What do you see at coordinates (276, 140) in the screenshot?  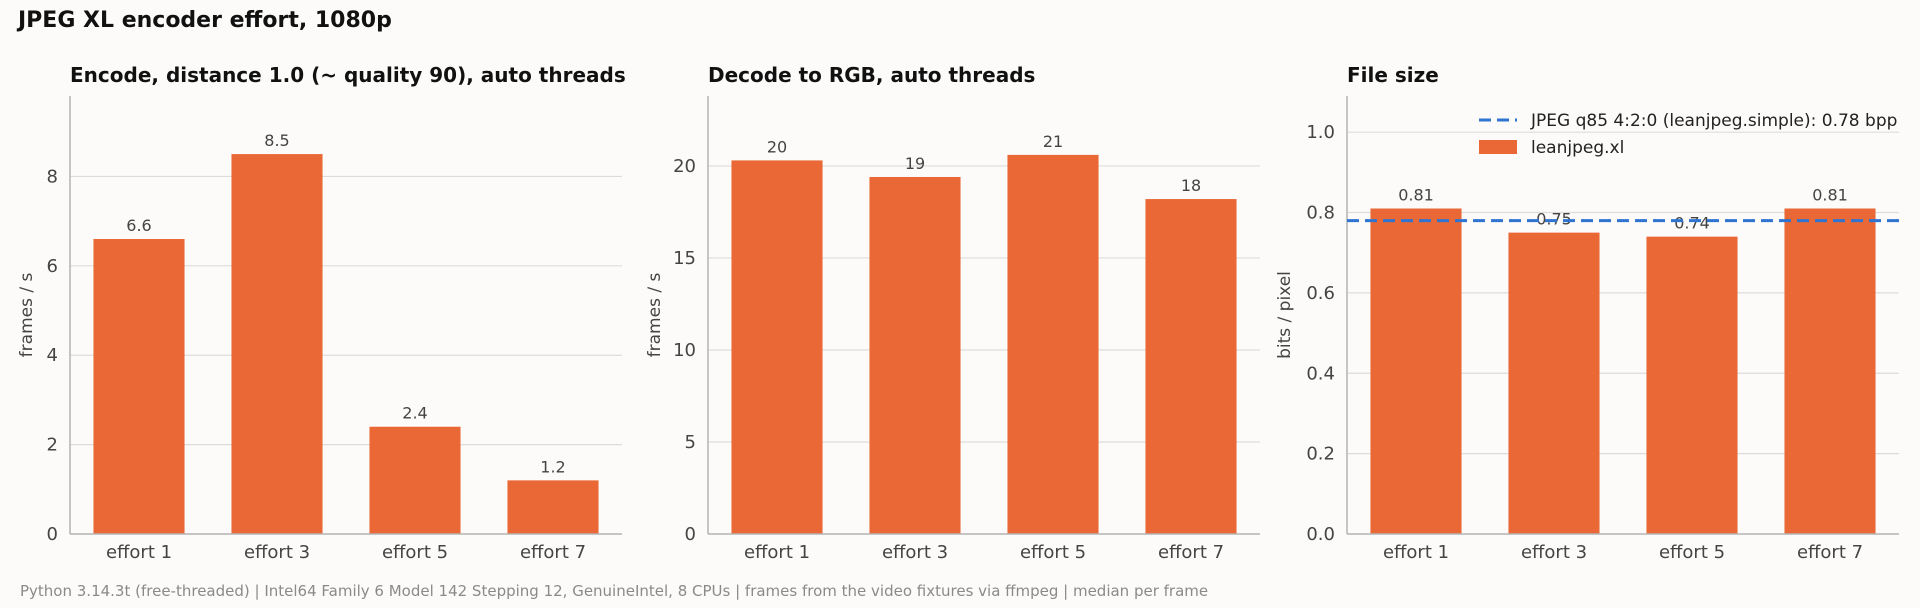 I see `data-label: 8.5` at bounding box center [276, 140].